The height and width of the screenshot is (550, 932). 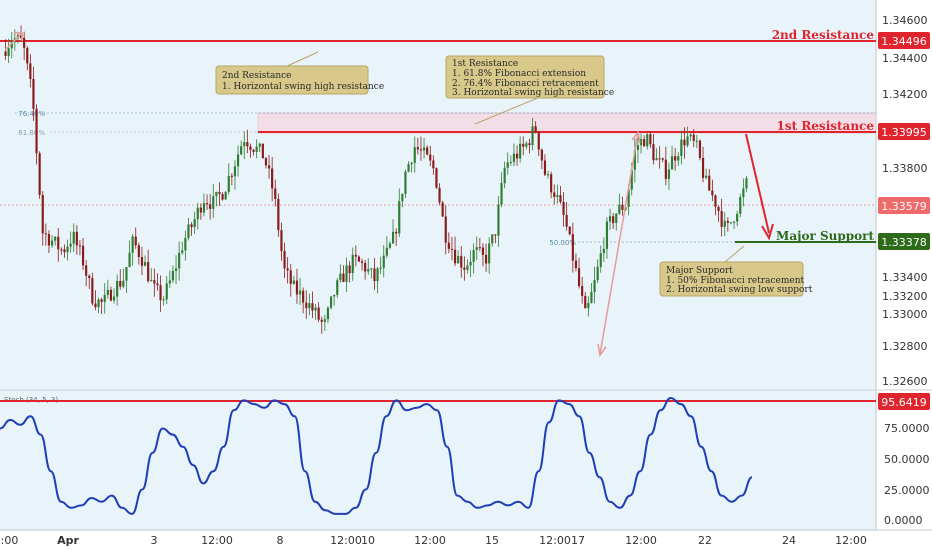 What do you see at coordinates (789, 540) in the screenshot?
I see `time-tick-label: 24` at bounding box center [789, 540].